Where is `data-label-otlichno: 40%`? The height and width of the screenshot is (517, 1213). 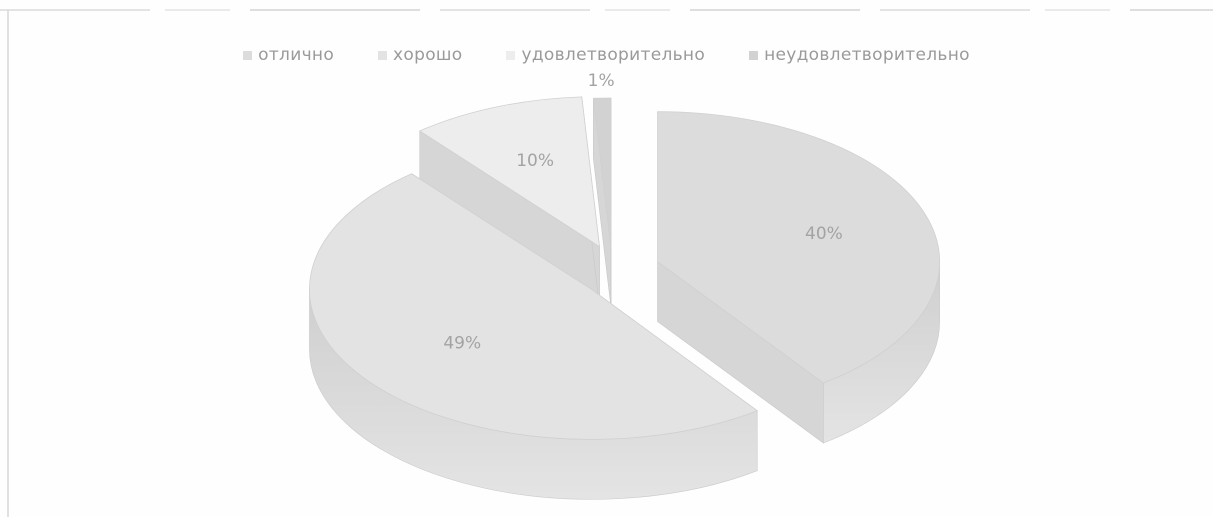 data-label-otlichno: 40% is located at coordinates (824, 234).